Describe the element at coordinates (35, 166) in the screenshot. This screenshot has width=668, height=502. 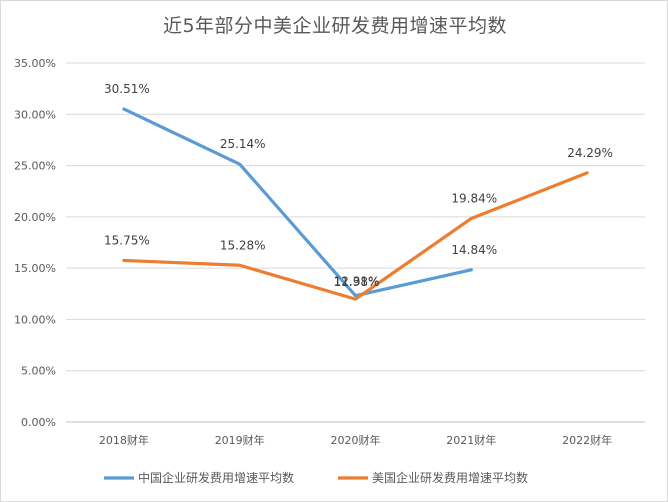
I see `y-tick-label: 25.00%` at that location.